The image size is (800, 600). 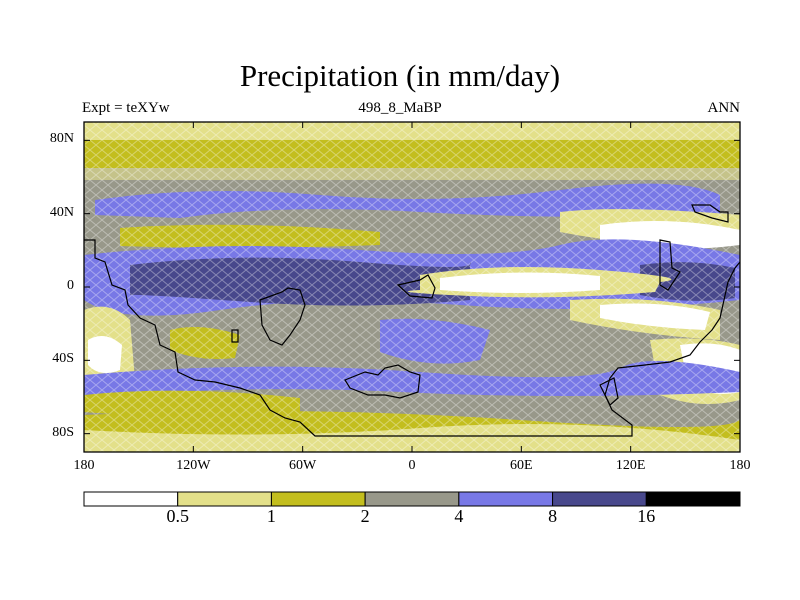 What do you see at coordinates (61, 139) in the screenshot?
I see `lat-tick-label: 80N` at bounding box center [61, 139].